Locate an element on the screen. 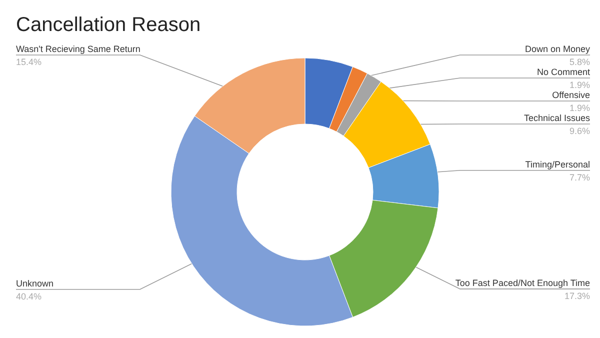 This screenshot has width=600, height=338. slice-label: Offensive is located at coordinates (571, 95).